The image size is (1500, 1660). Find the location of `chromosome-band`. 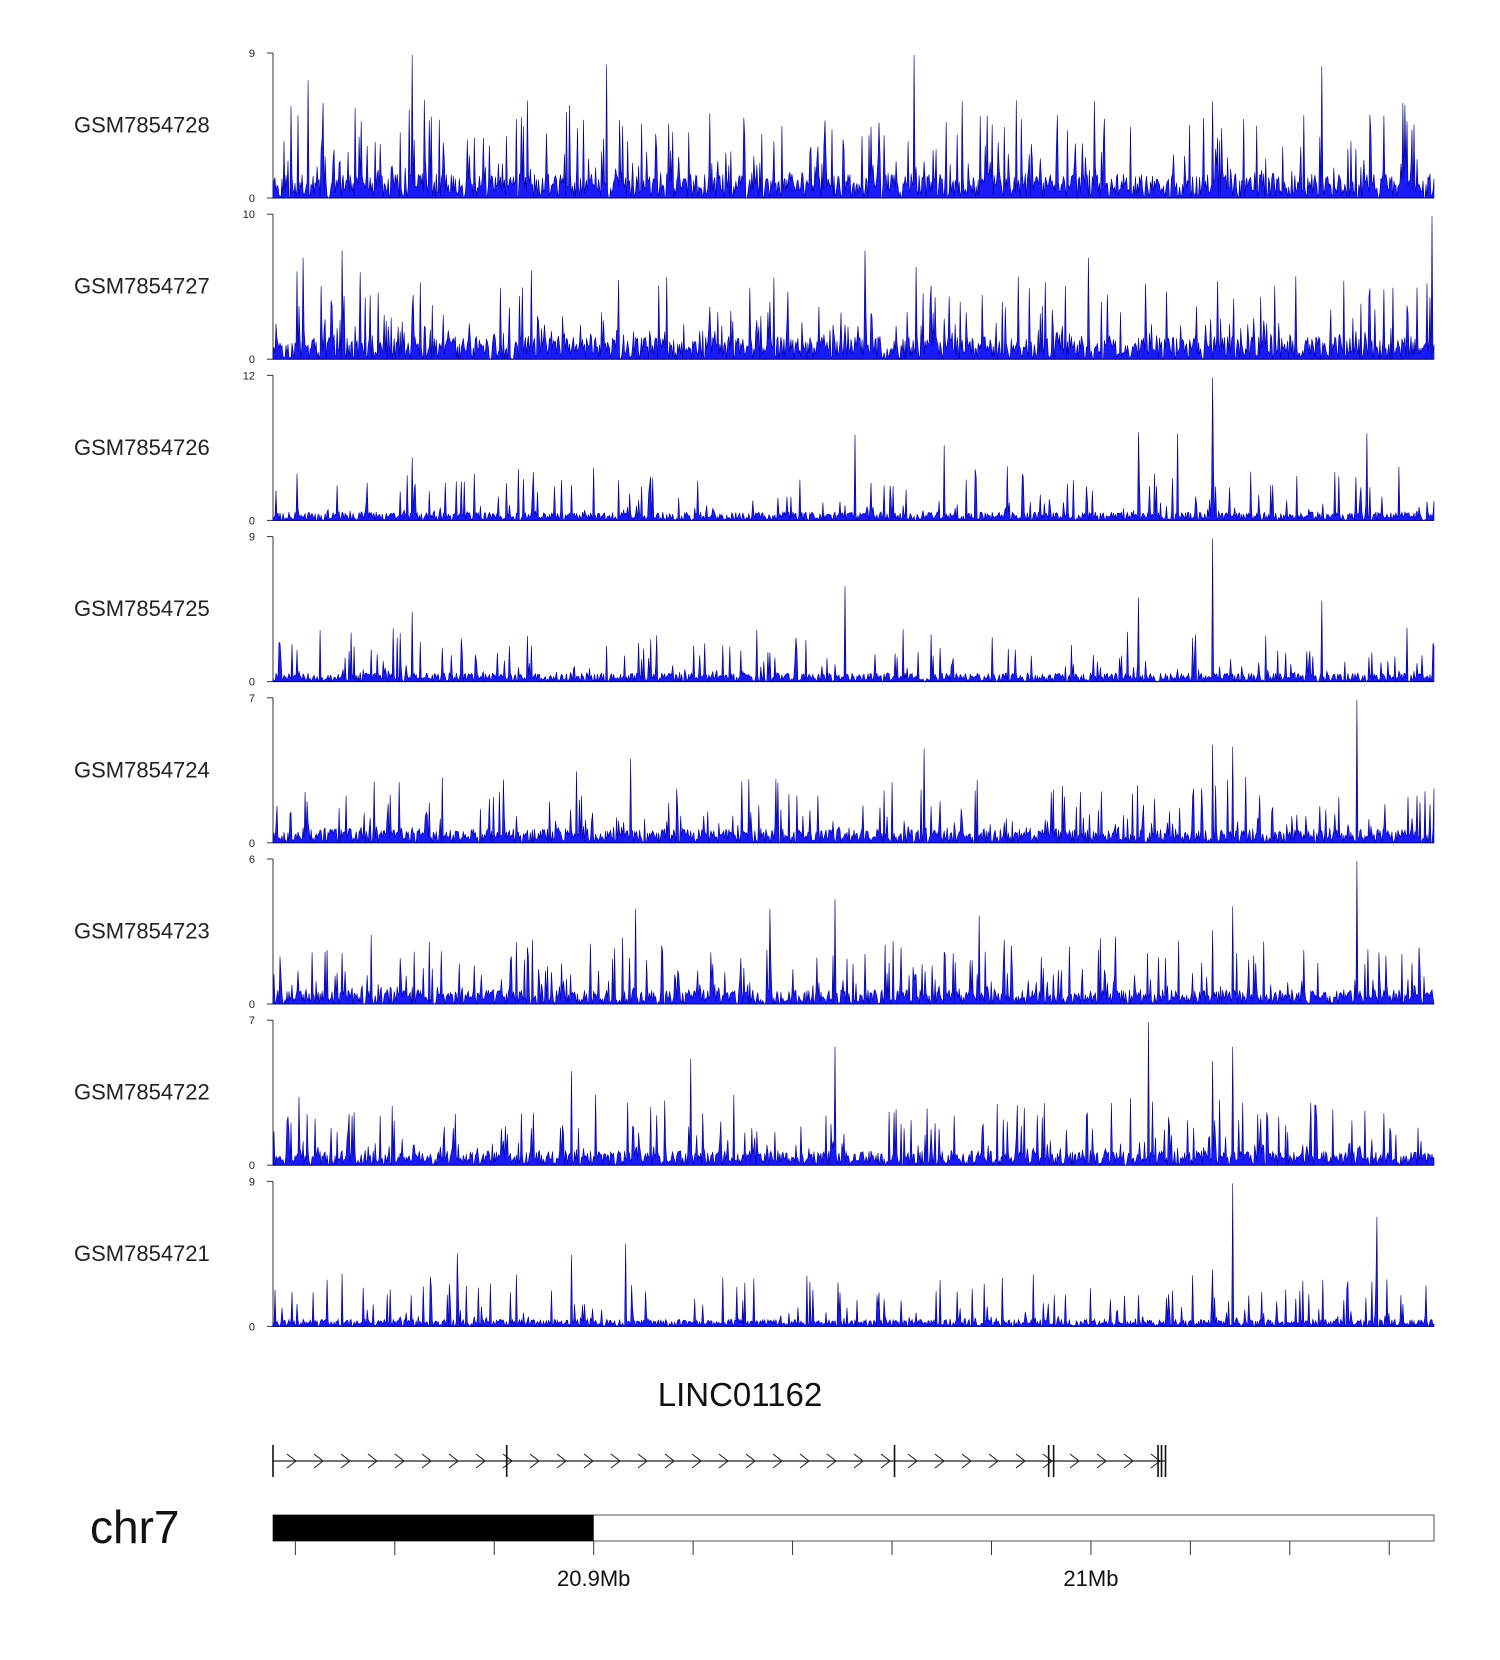

chromosome-band is located at coordinates (433, 1528).